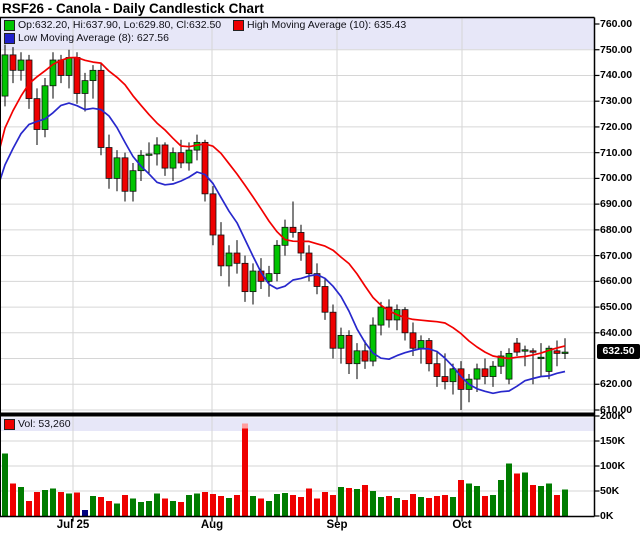 The image size is (640, 536). What do you see at coordinates (337, 525) in the screenshot?
I see `month-axis-label: Sep` at bounding box center [337, 525].